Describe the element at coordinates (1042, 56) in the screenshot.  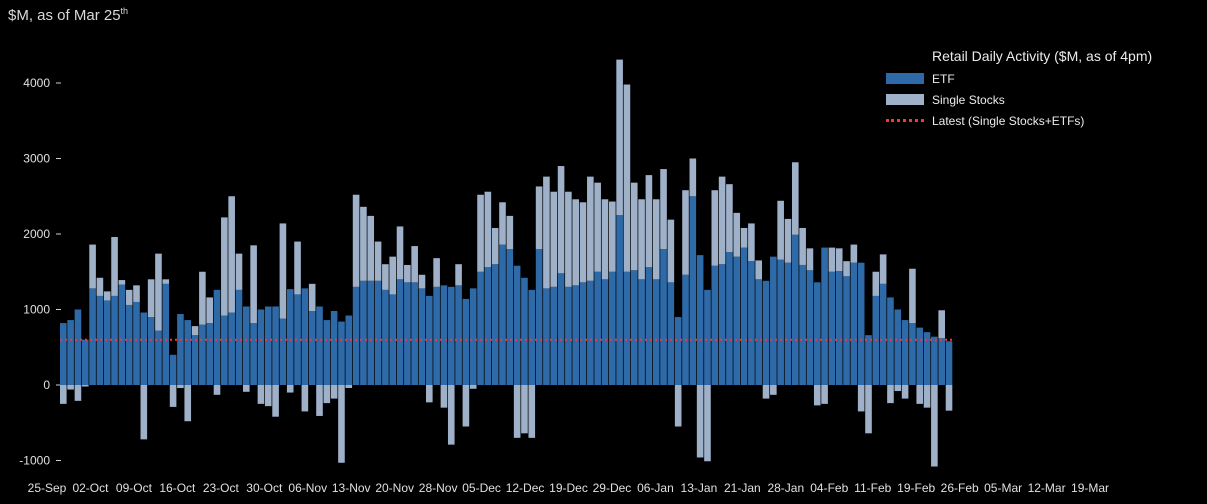
I see `legend-title: Retail Daily Activity ($M, as of 4pm)` at that location.